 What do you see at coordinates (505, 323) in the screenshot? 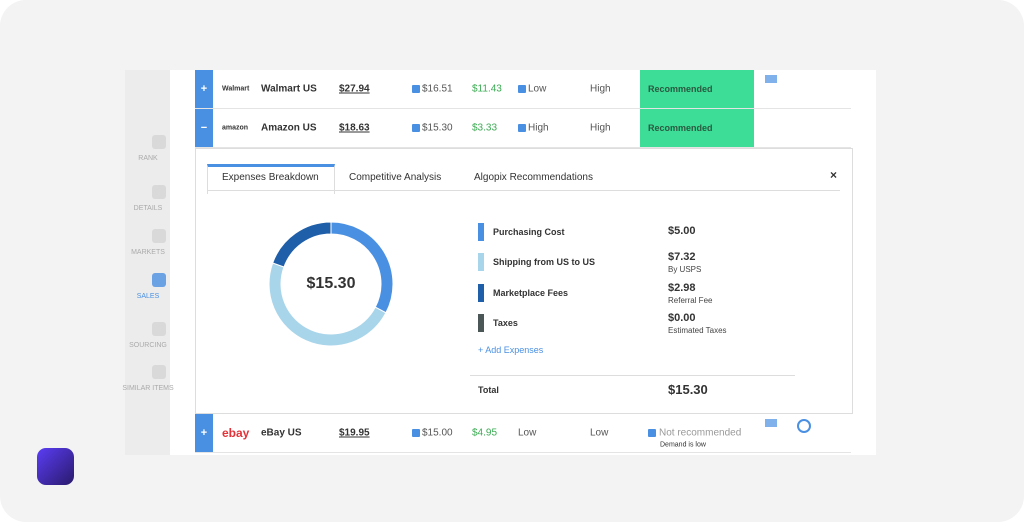
I see `expense-name: Taxes` at bounding box center [505, 323].